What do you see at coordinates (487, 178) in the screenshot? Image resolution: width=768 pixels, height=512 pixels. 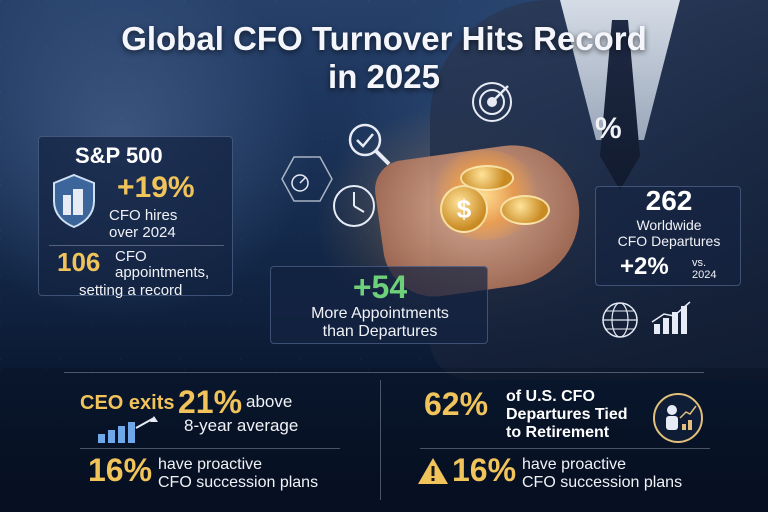 I see `coin-top-icon` at bounding box center [487, 178].